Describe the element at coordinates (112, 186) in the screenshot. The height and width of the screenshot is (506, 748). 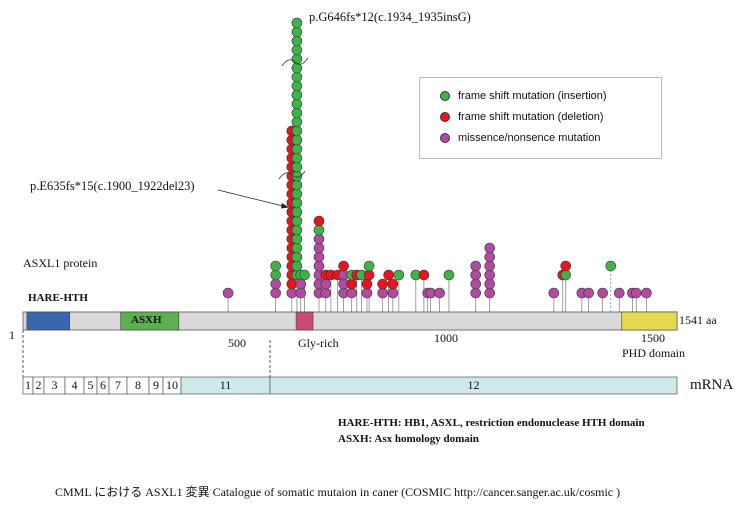
I see `annotation-deletion: p.E635fs*15(c.1900_1922del23)` at that location.